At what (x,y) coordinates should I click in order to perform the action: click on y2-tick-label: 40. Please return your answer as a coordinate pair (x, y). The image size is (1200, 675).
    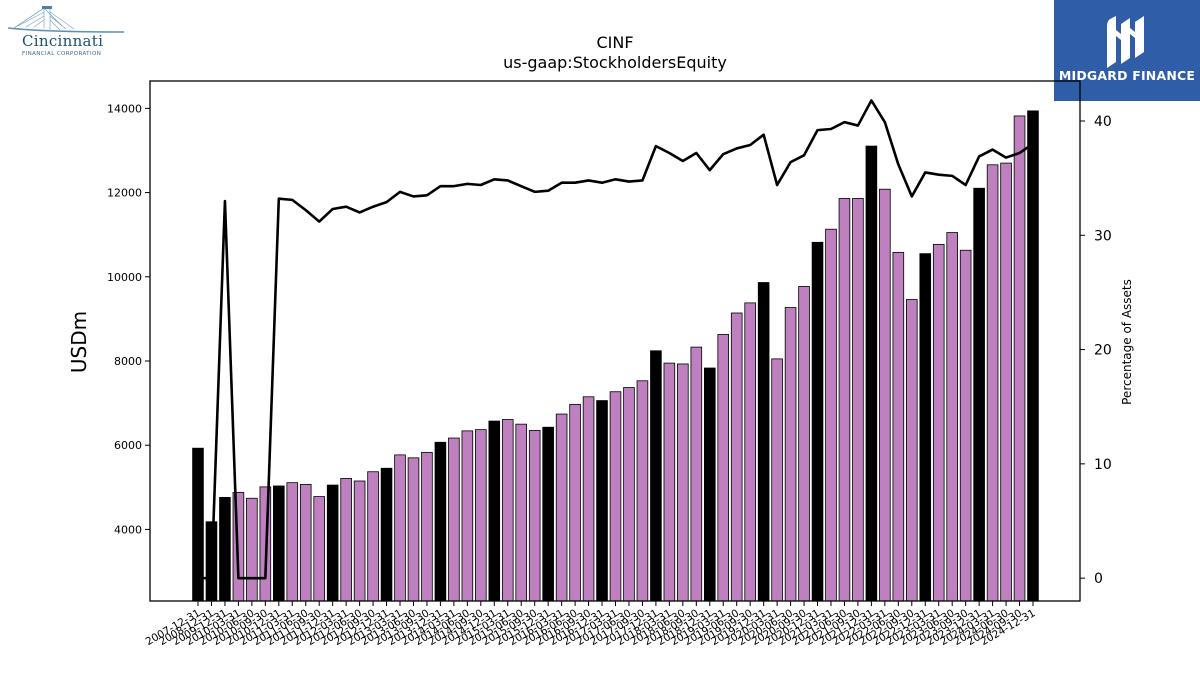
    Looking at the image, I should click on (1103, 122).